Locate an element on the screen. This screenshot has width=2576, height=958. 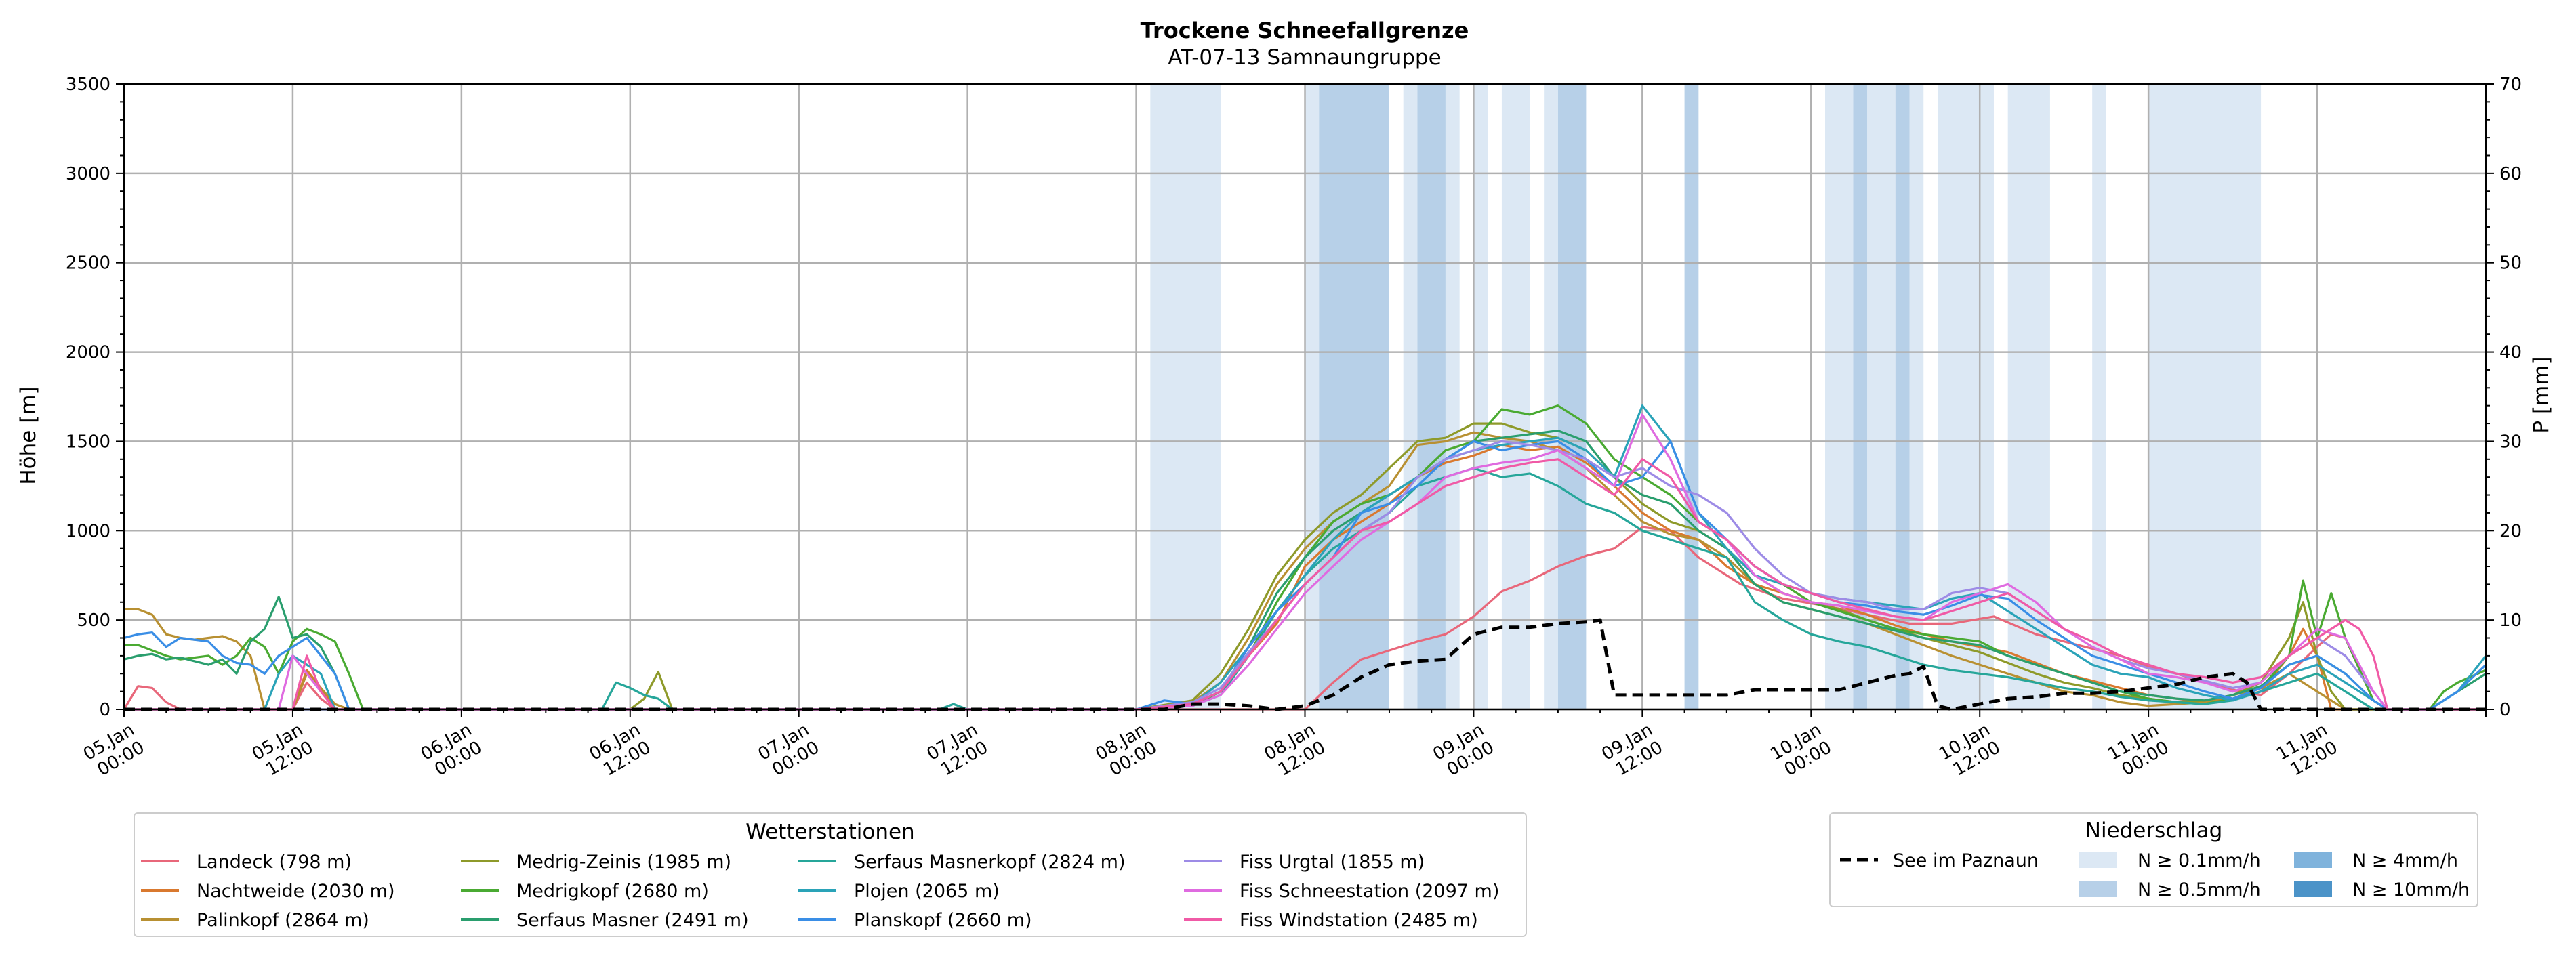
legend-precipitation-title: Niederschlag is located at coordinates (2154, 830).